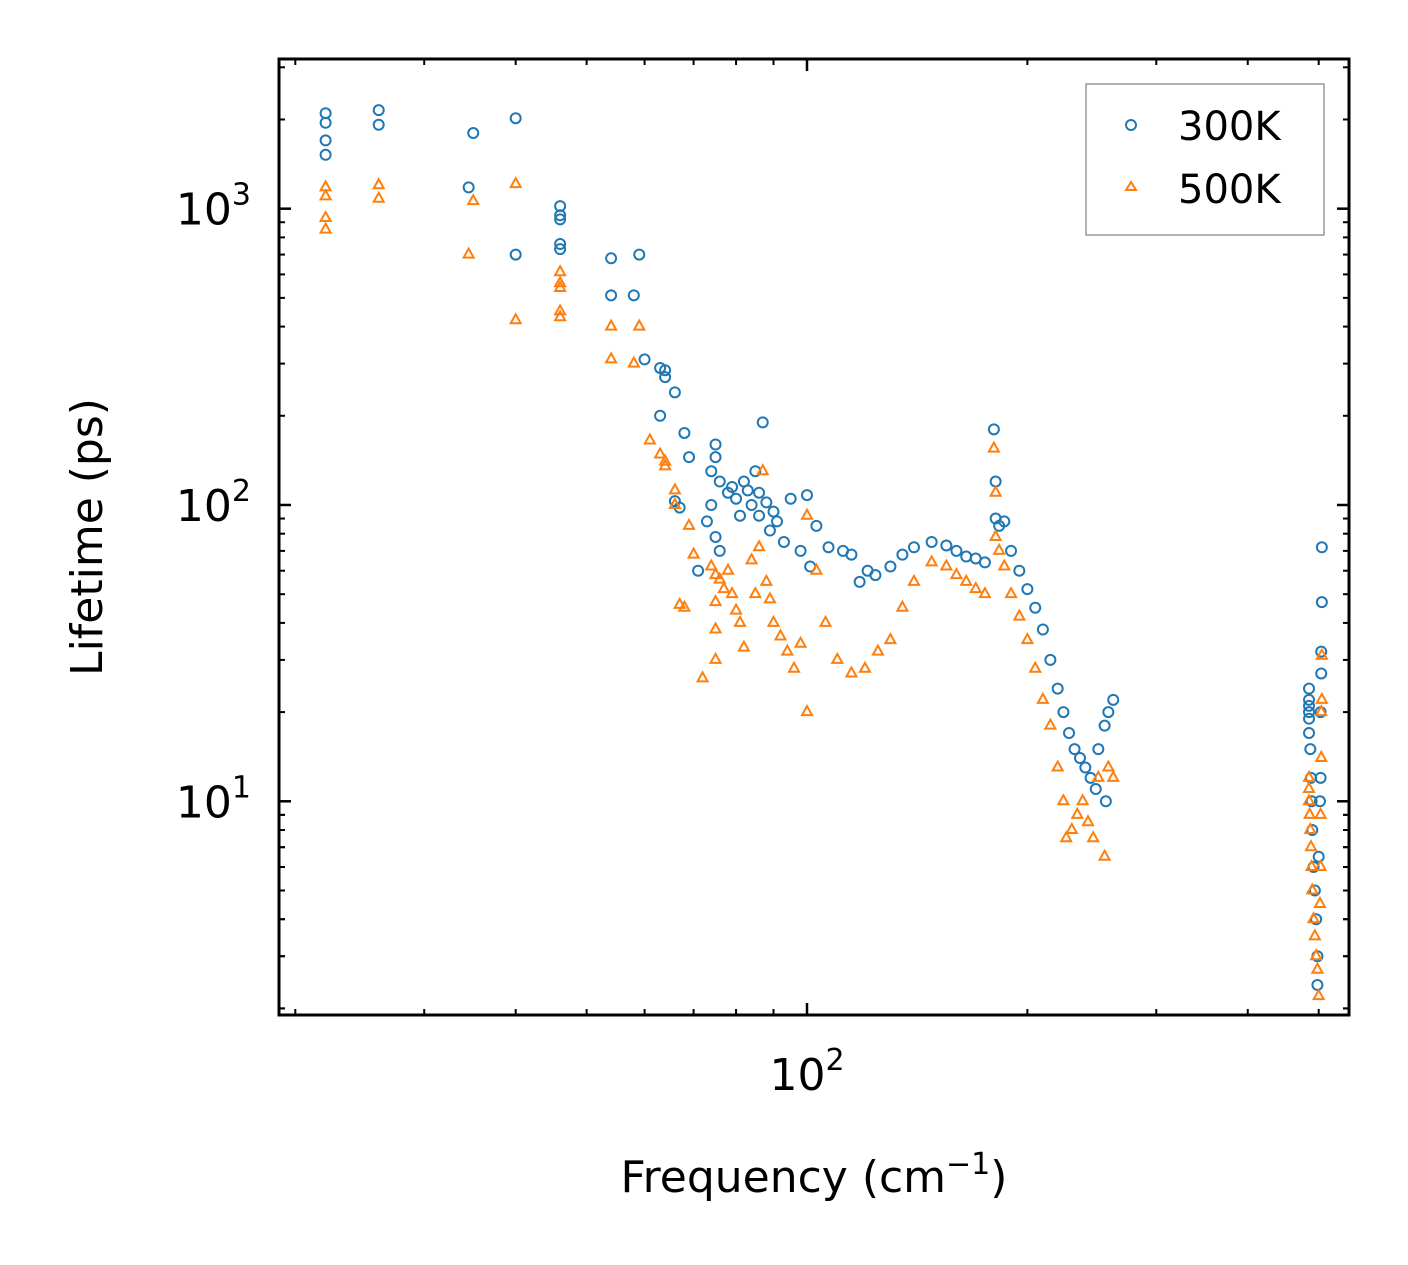 The width and height of the screenshot is (1408, 1265). What do you see at coordinates (1131, 185) in the screenshot?
I see `legend-marker-500k` at bounding box center [1131, 185].